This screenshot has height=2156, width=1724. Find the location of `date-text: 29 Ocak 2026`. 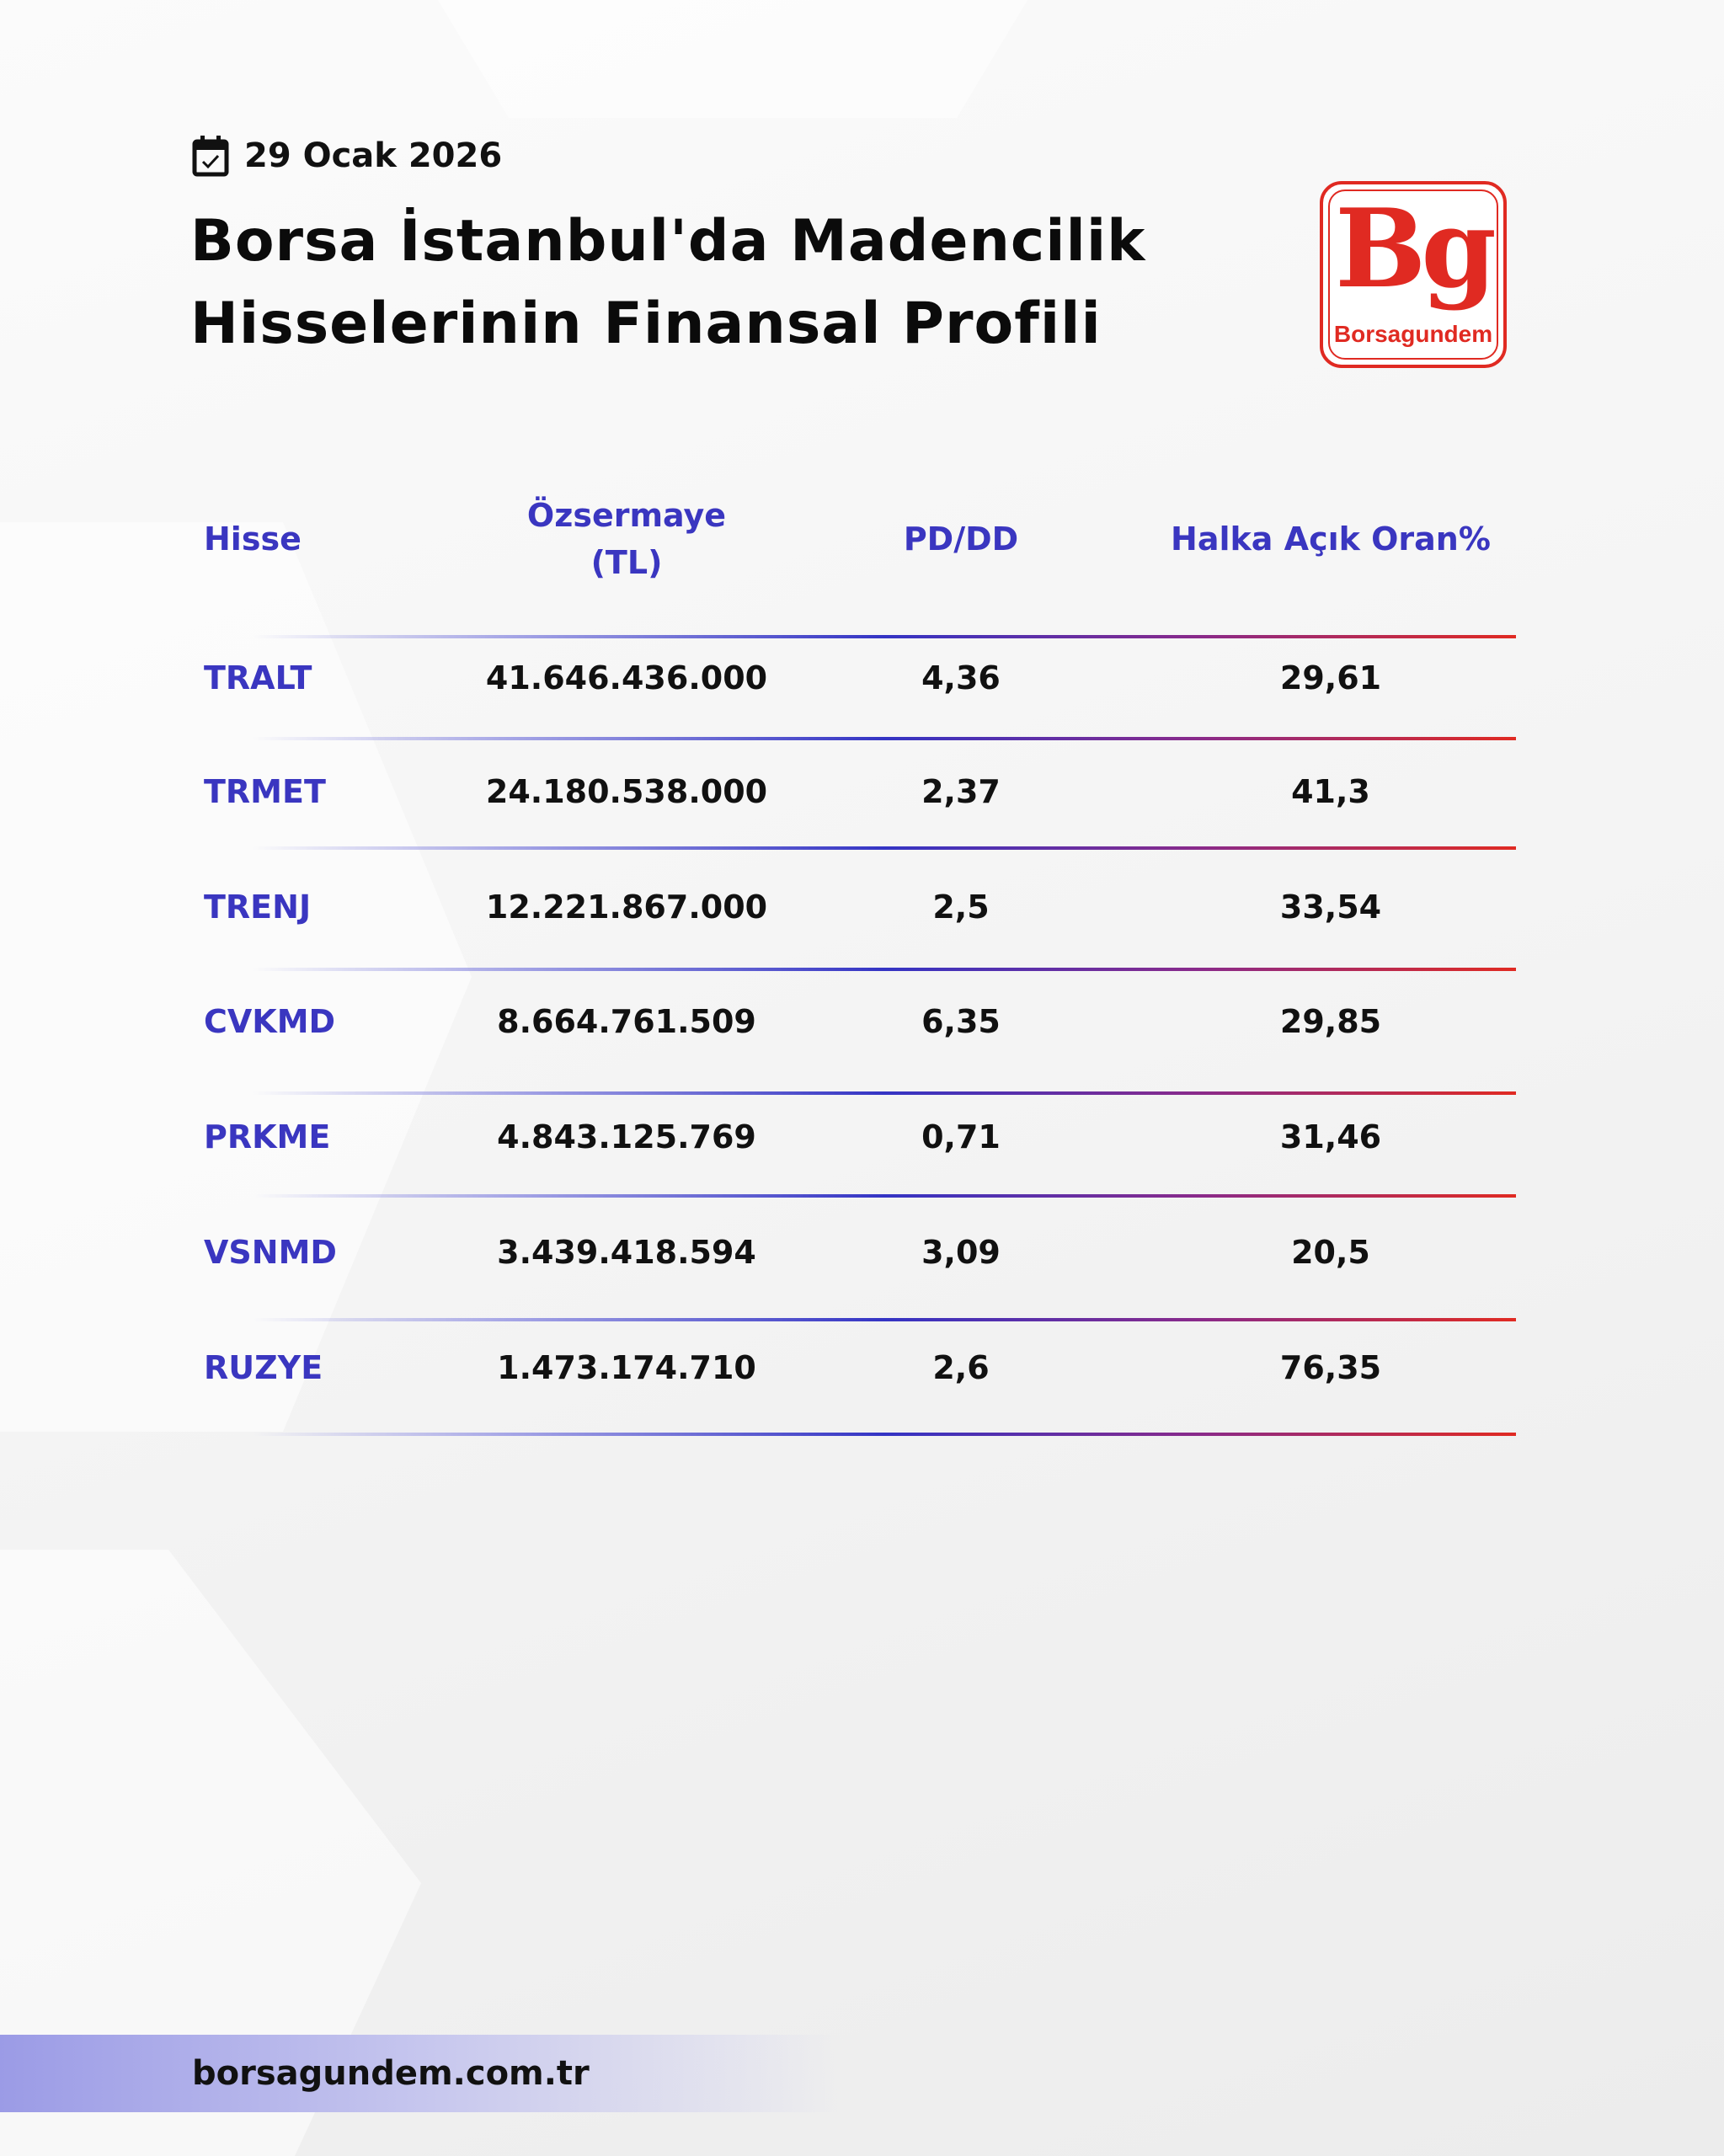

date-text: 29 Ocak 2026 is located at coordinates (373, 155).